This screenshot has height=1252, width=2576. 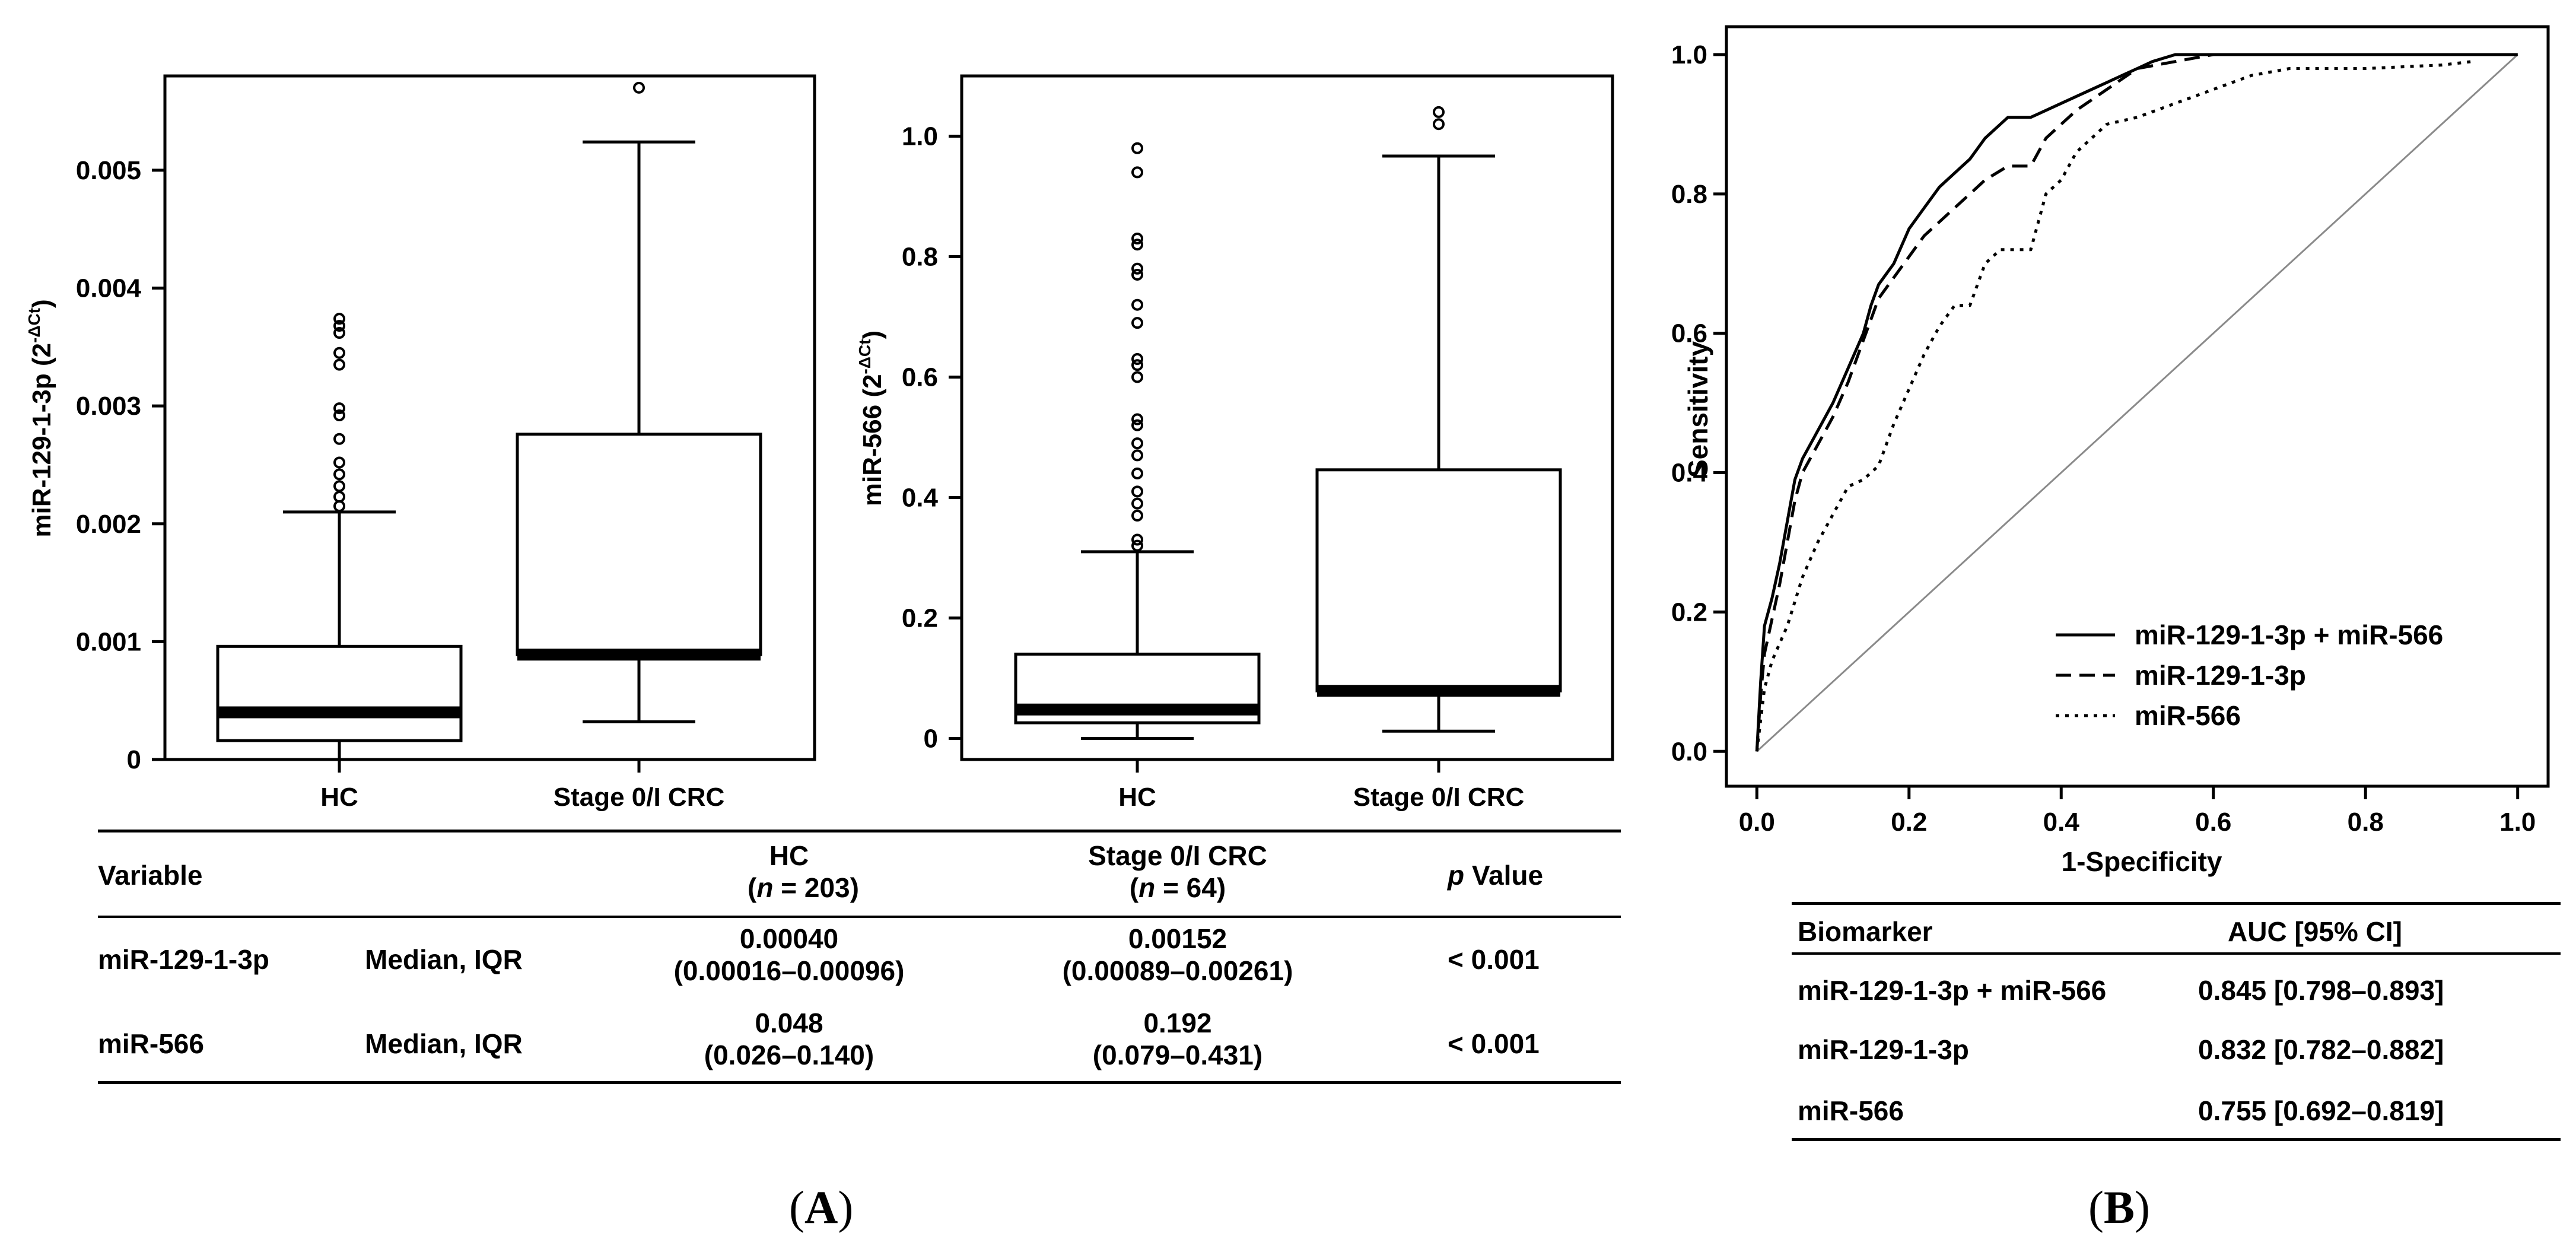 What do you see at coordinates (108, 406) in the screenshot?
I see `y-tick-label-mir129: 0.003` at bounding box center [108, 406].